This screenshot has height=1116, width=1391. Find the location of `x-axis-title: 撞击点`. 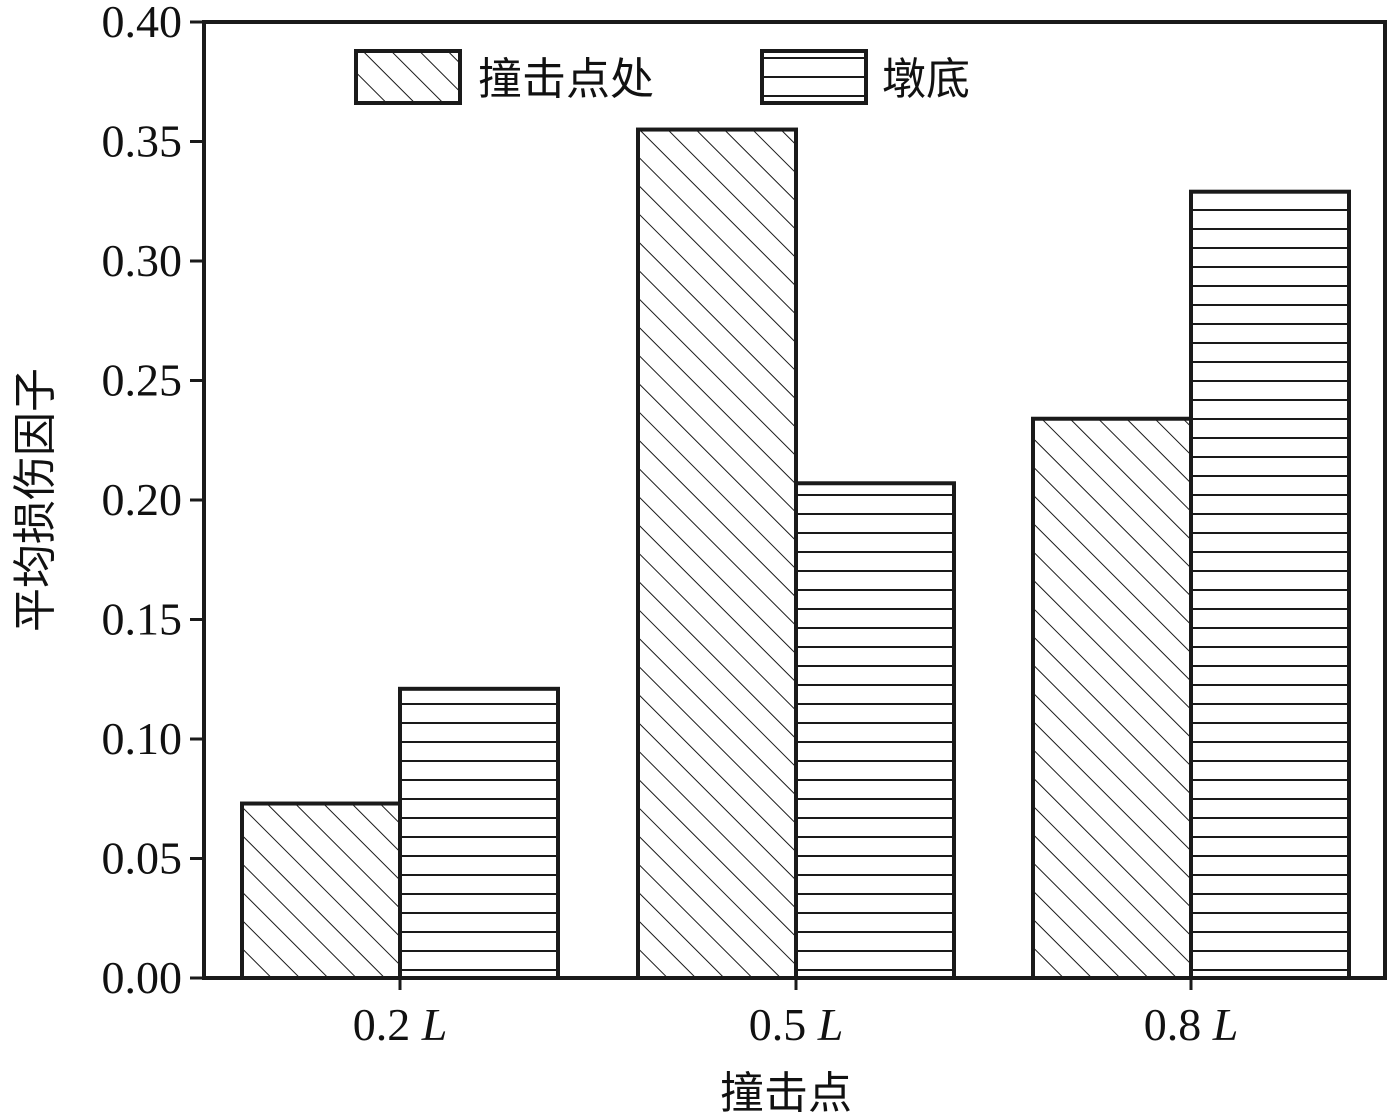

x-axis-title: 撞击点 is located at coordinates (786, 1092).